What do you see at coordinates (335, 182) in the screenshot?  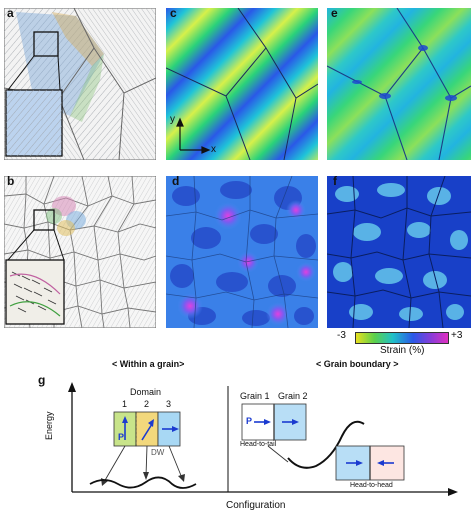 I see `panel-label-f: f` at bounding box center [335, 182].